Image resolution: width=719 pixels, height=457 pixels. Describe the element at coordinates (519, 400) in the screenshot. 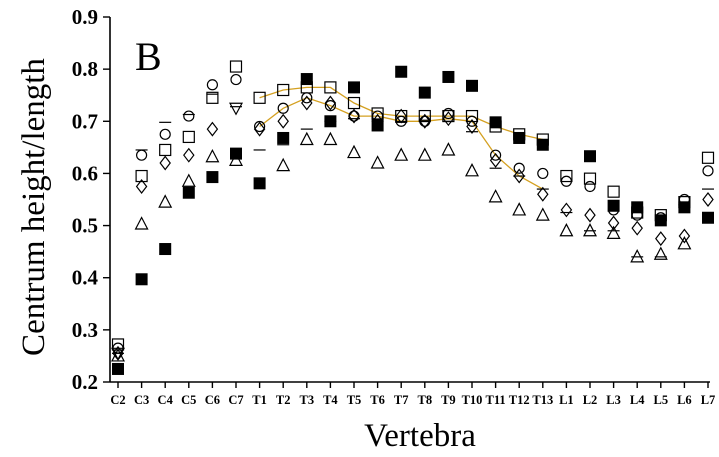

I see `x-tick-label: T12` at that location.